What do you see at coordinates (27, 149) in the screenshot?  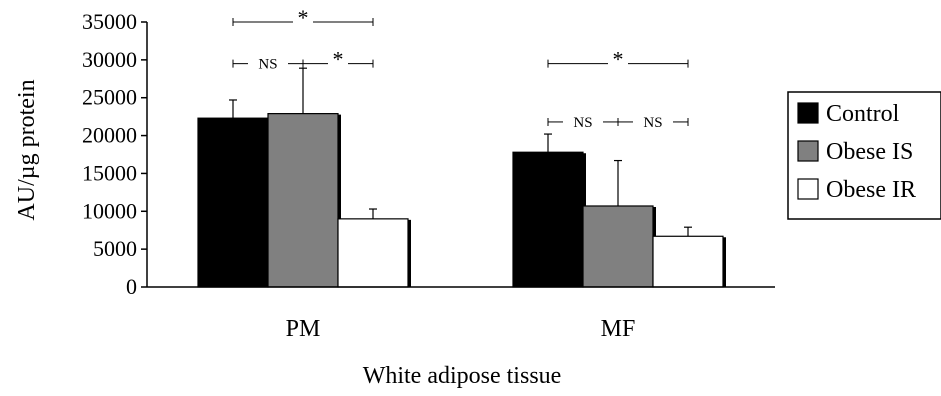 I see `y-axis-title: AU/µg protein` at bounding box center [27, 149].